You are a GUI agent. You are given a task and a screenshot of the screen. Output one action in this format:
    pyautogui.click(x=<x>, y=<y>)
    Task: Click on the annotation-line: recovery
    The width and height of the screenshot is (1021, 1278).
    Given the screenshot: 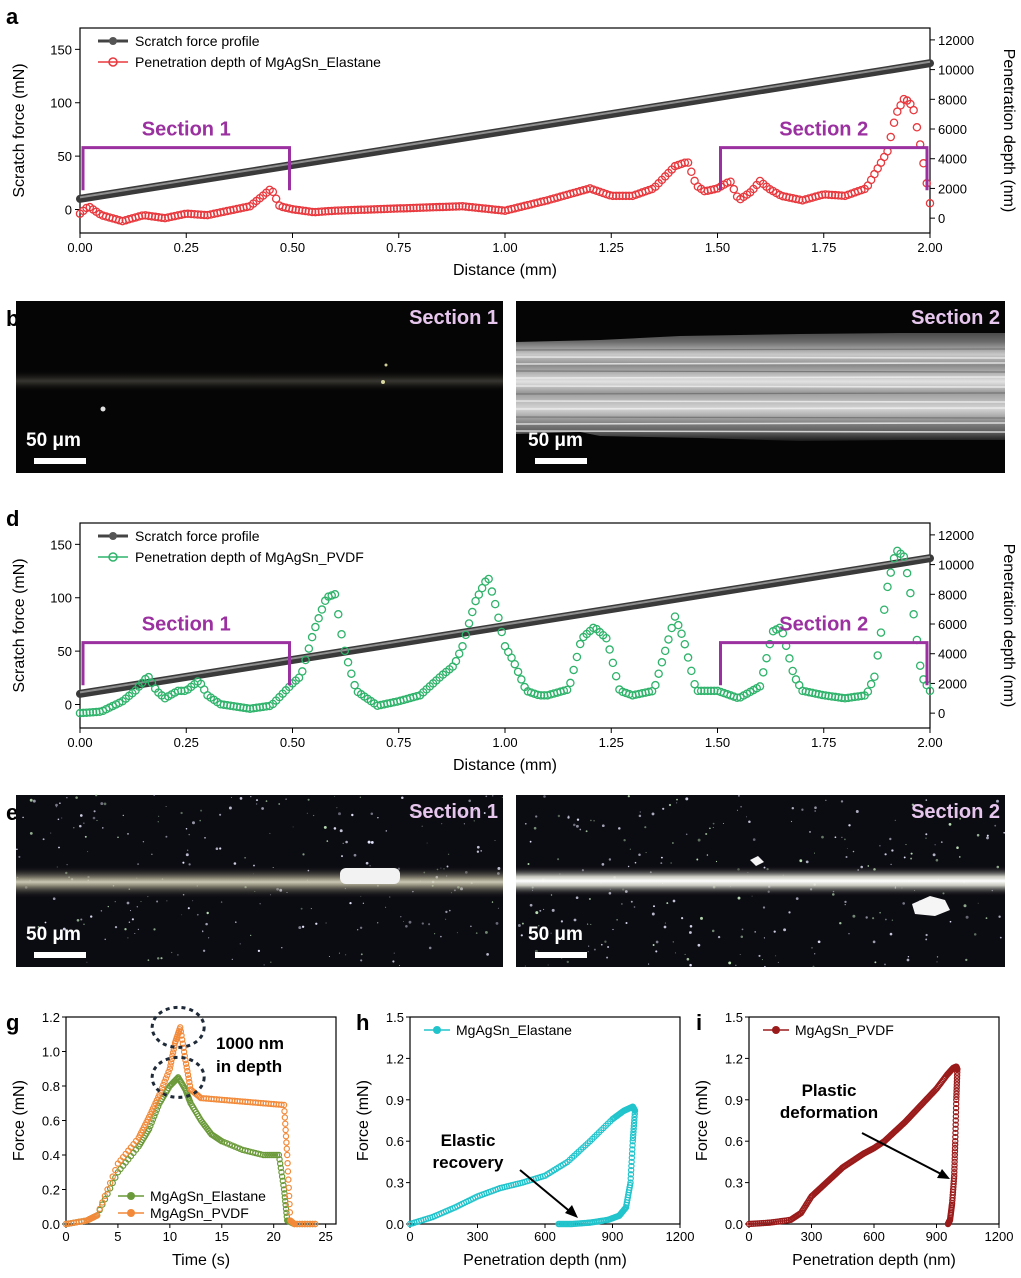 What is the action you would take?
    pyautogui.click(x=468, y=1162)
    